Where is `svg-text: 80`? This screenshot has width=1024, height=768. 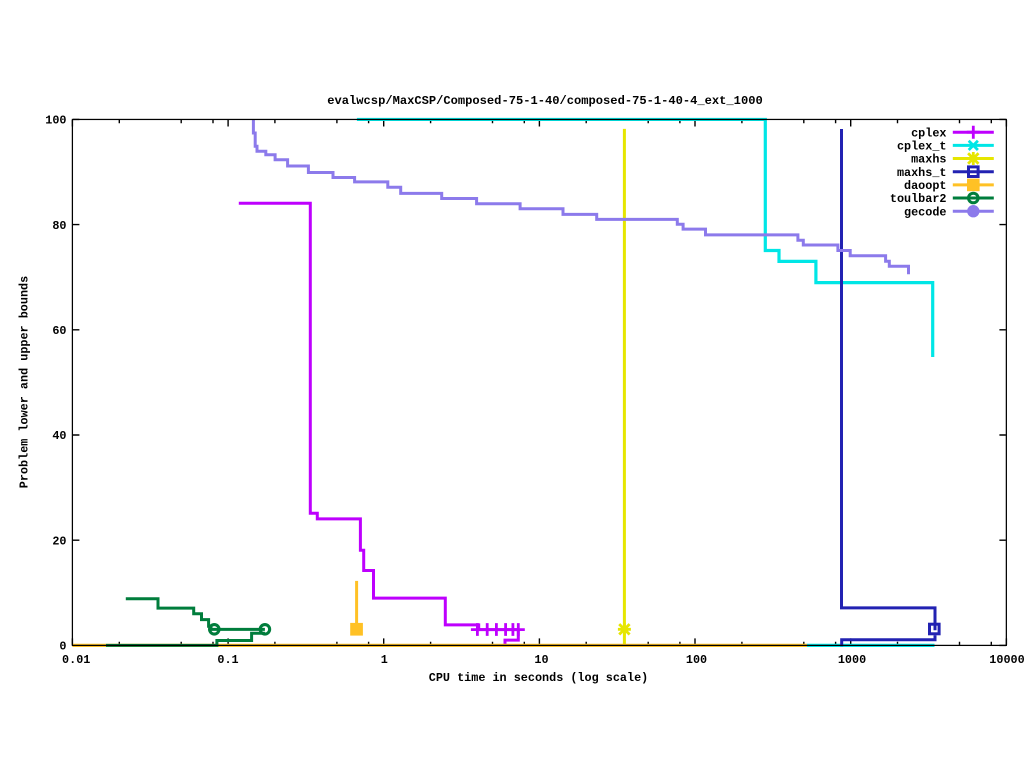 svg-text: 80 is located at coordinates (59, 226).